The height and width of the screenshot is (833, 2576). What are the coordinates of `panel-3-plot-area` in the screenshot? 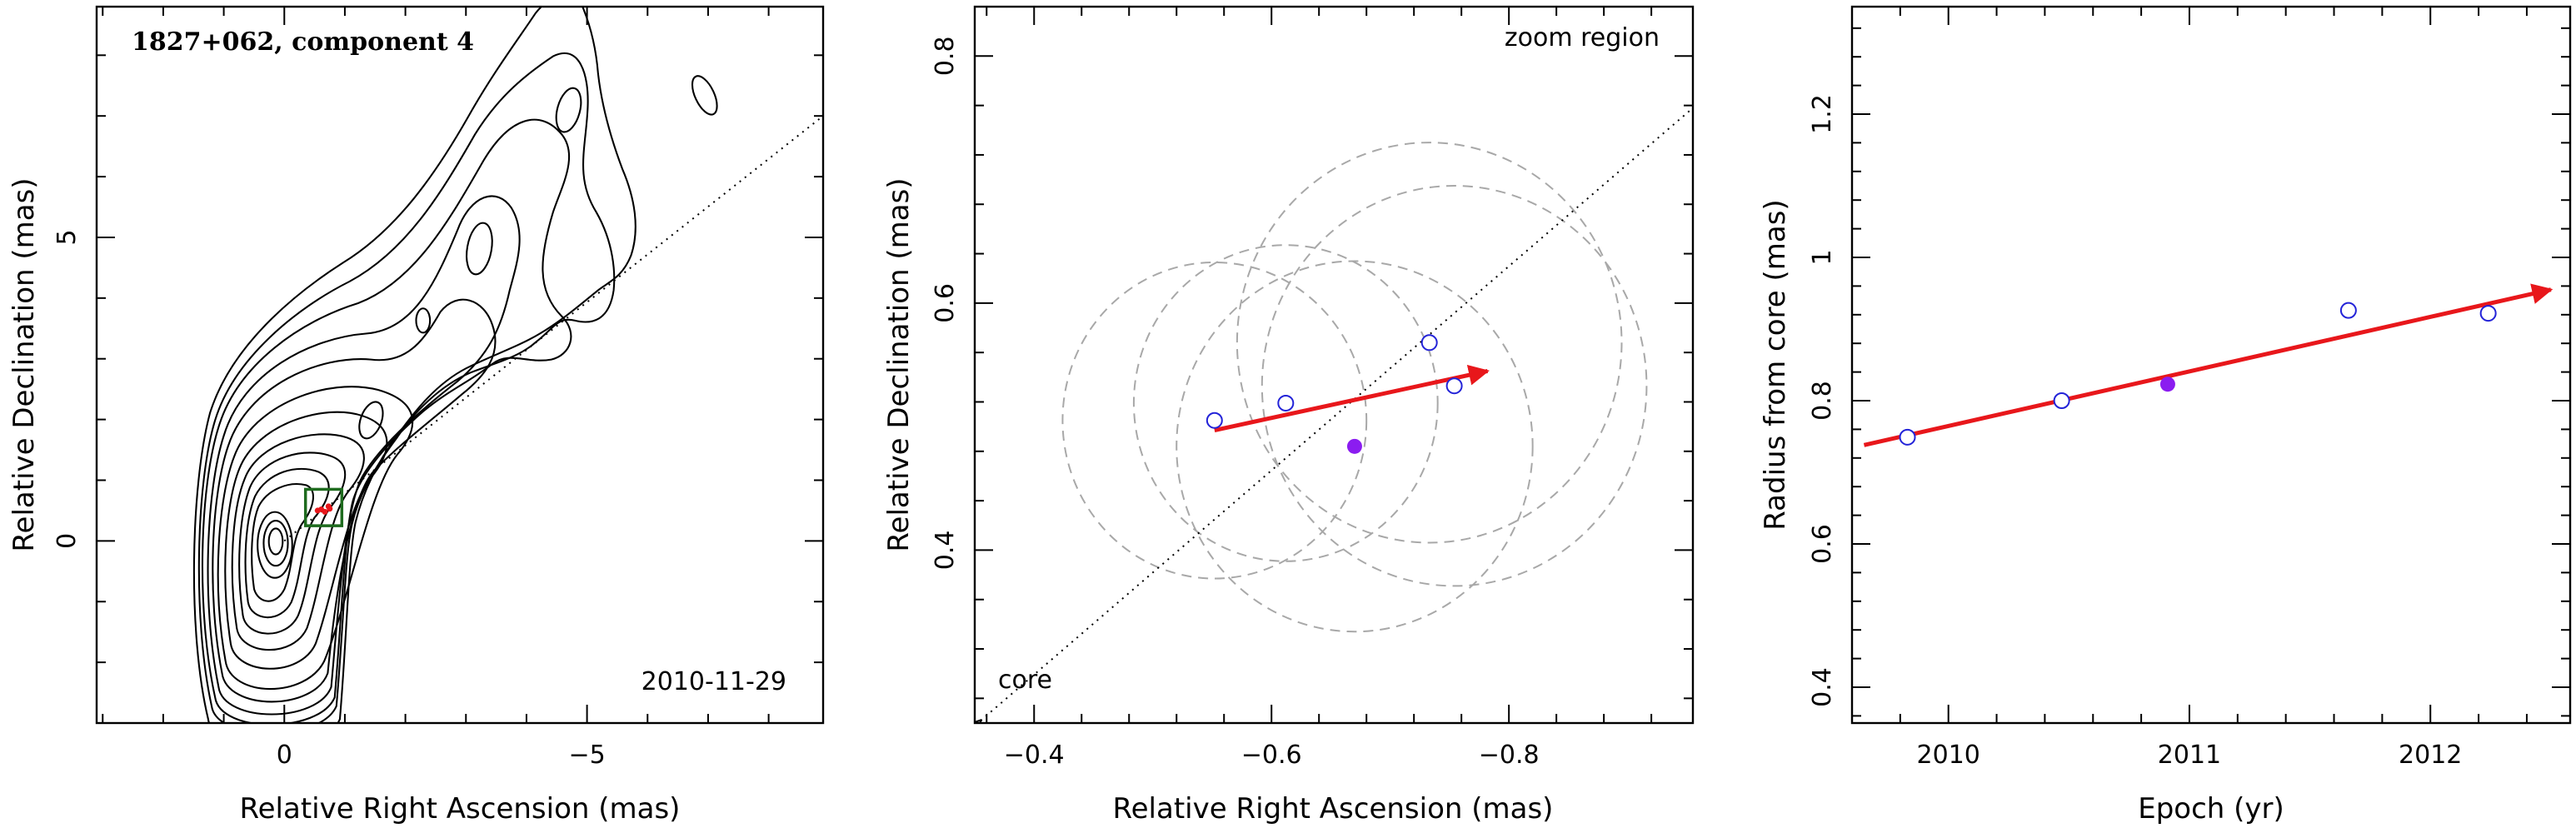 It's located at (2208, 365).